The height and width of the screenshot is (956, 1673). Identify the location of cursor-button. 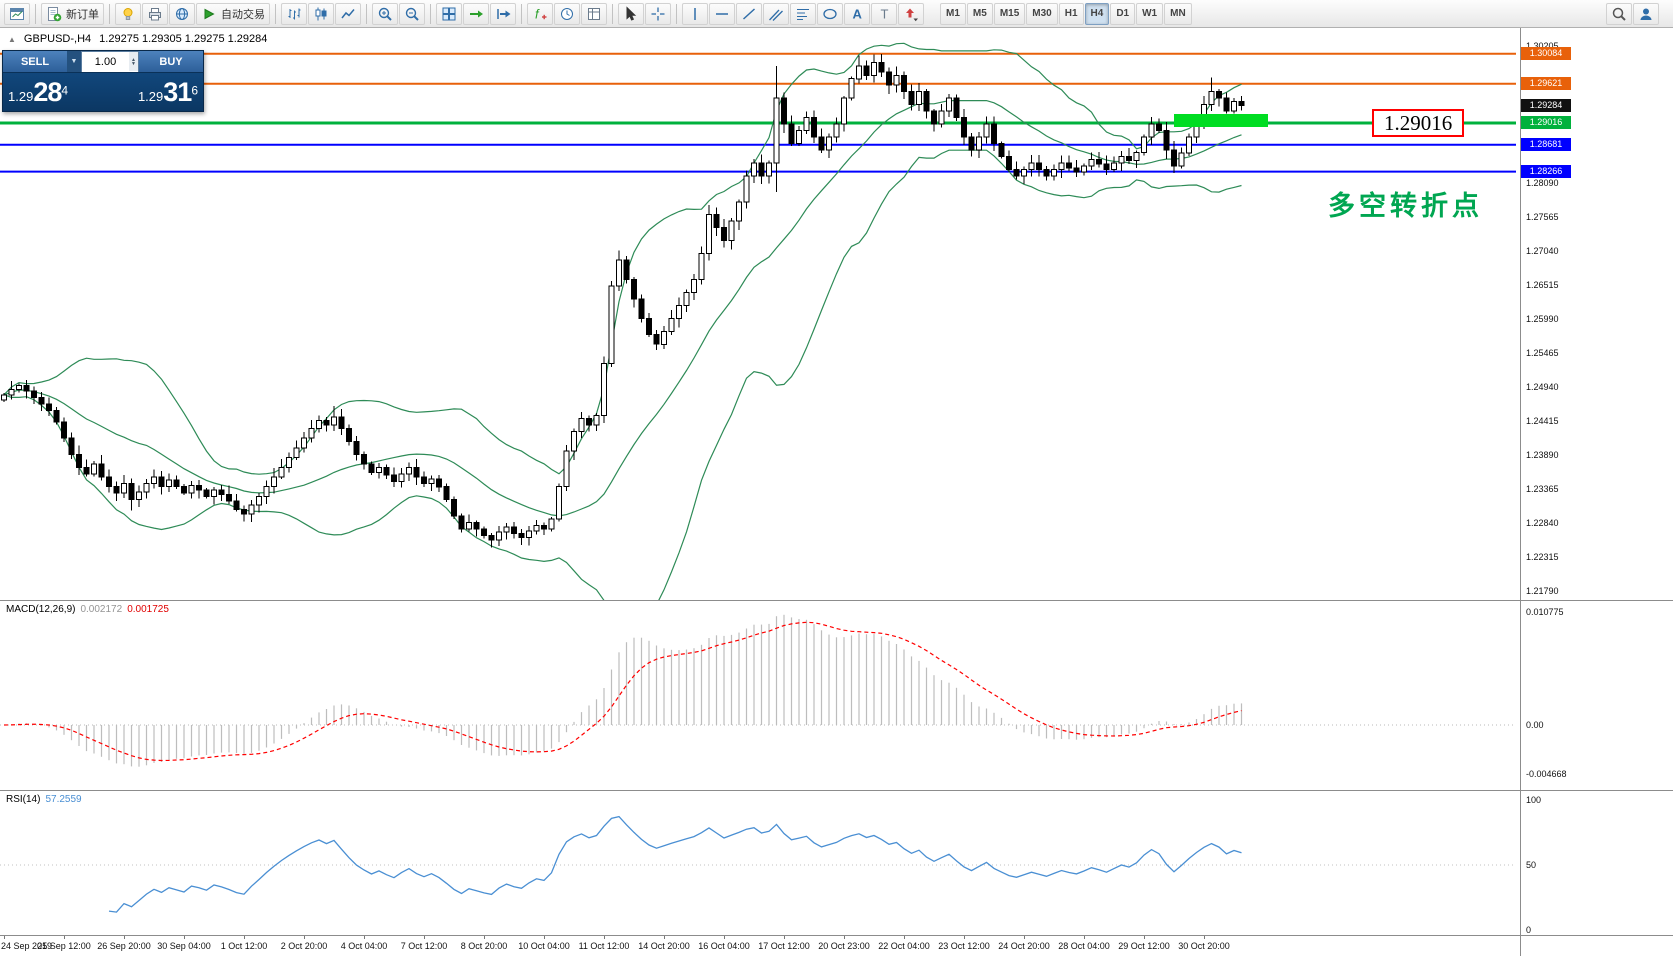
(631, 13).